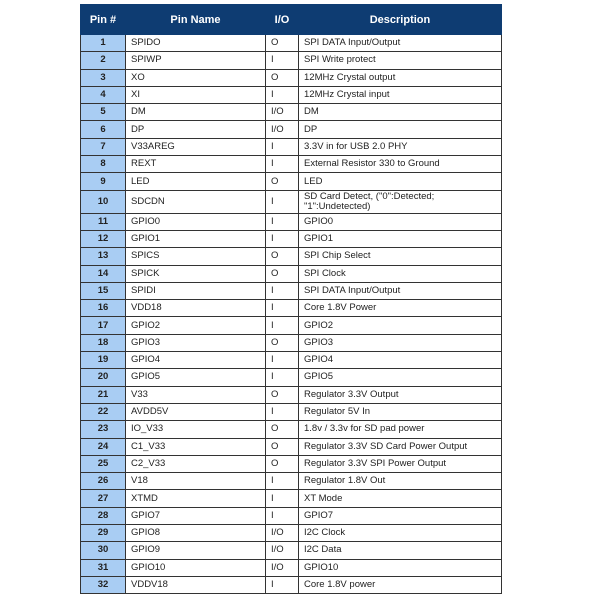 This screenshot has width=600, height=600. Describe the element at coordinates (400, 429) in the screenshot. I see `pin-description: 1.8v / 3.3v for SD pad power` at that location.